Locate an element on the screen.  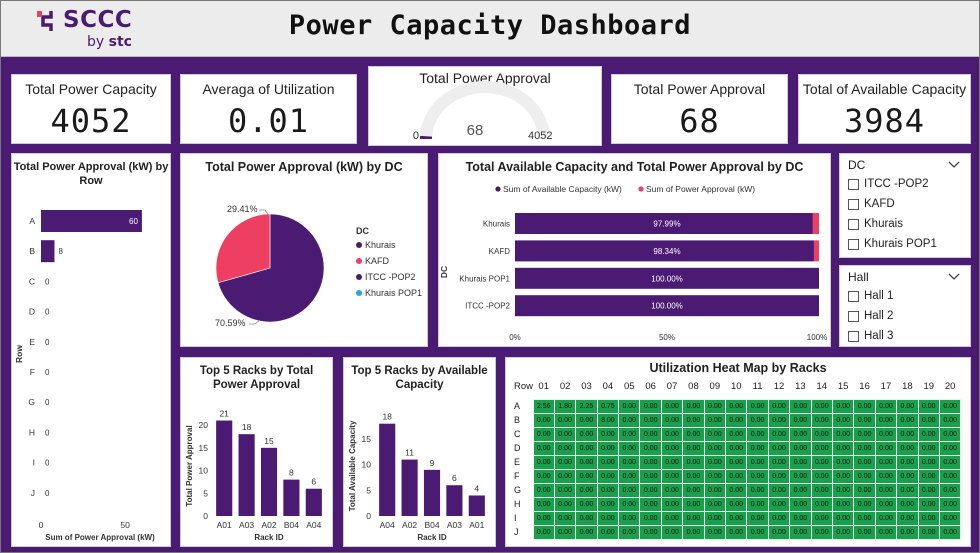
data-label: 0 is located at coordinates (47, 432).